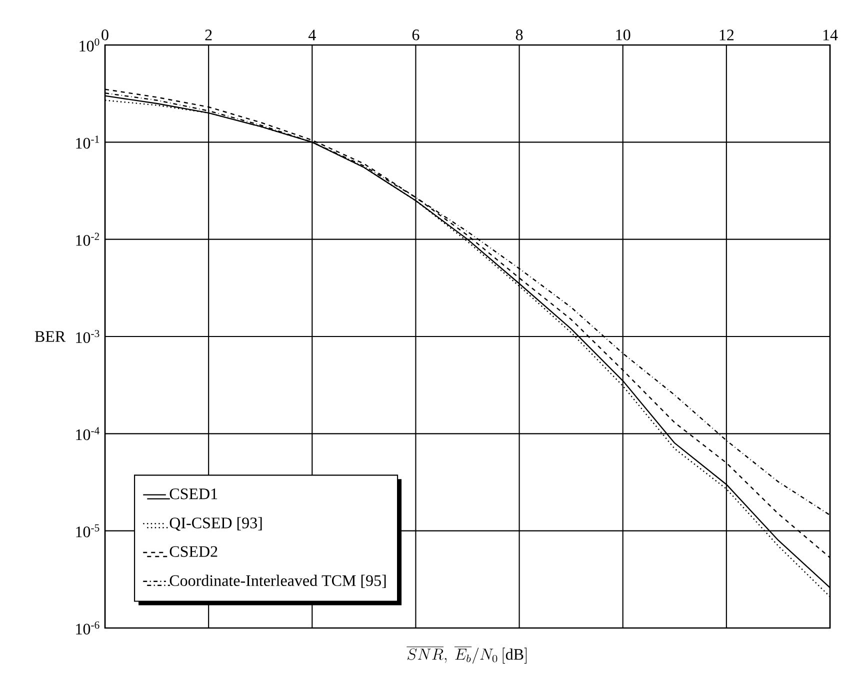 This screenshot has width=848, height=684. Describe the element at coordinates (830, 35) in the screenshot. I see `x-tick-label: 14` at that location.